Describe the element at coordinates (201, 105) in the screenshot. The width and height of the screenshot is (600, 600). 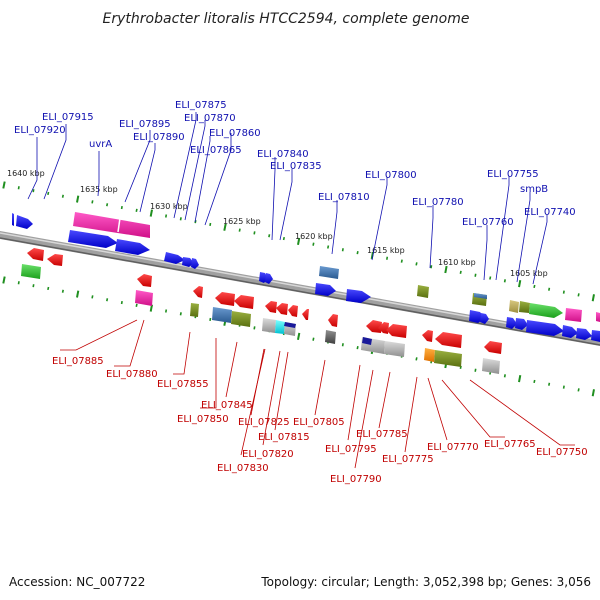
I see `gene-label: ELI_07875` at that location.